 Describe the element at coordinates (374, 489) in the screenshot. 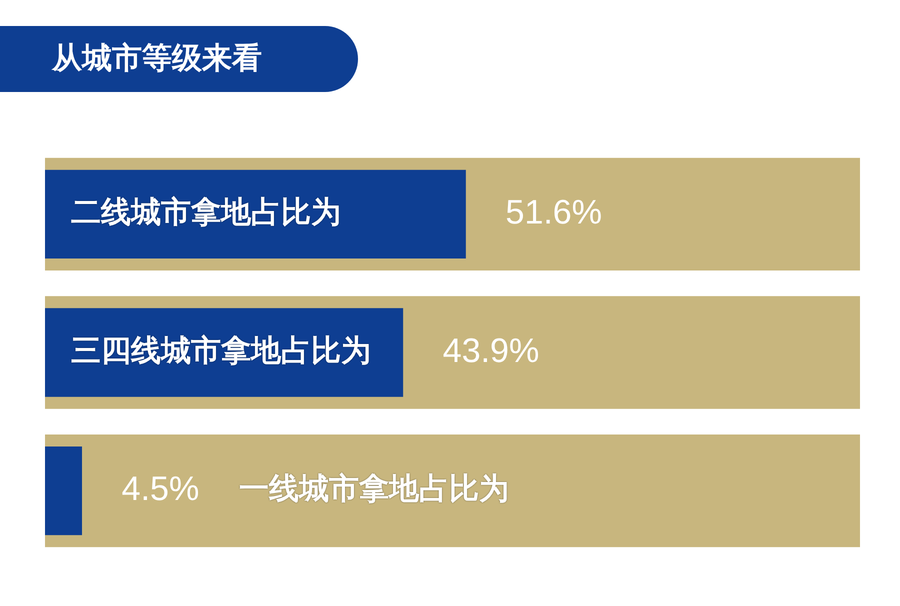

I see `y-tick-label: 一线城市拿地占比为` at that location.